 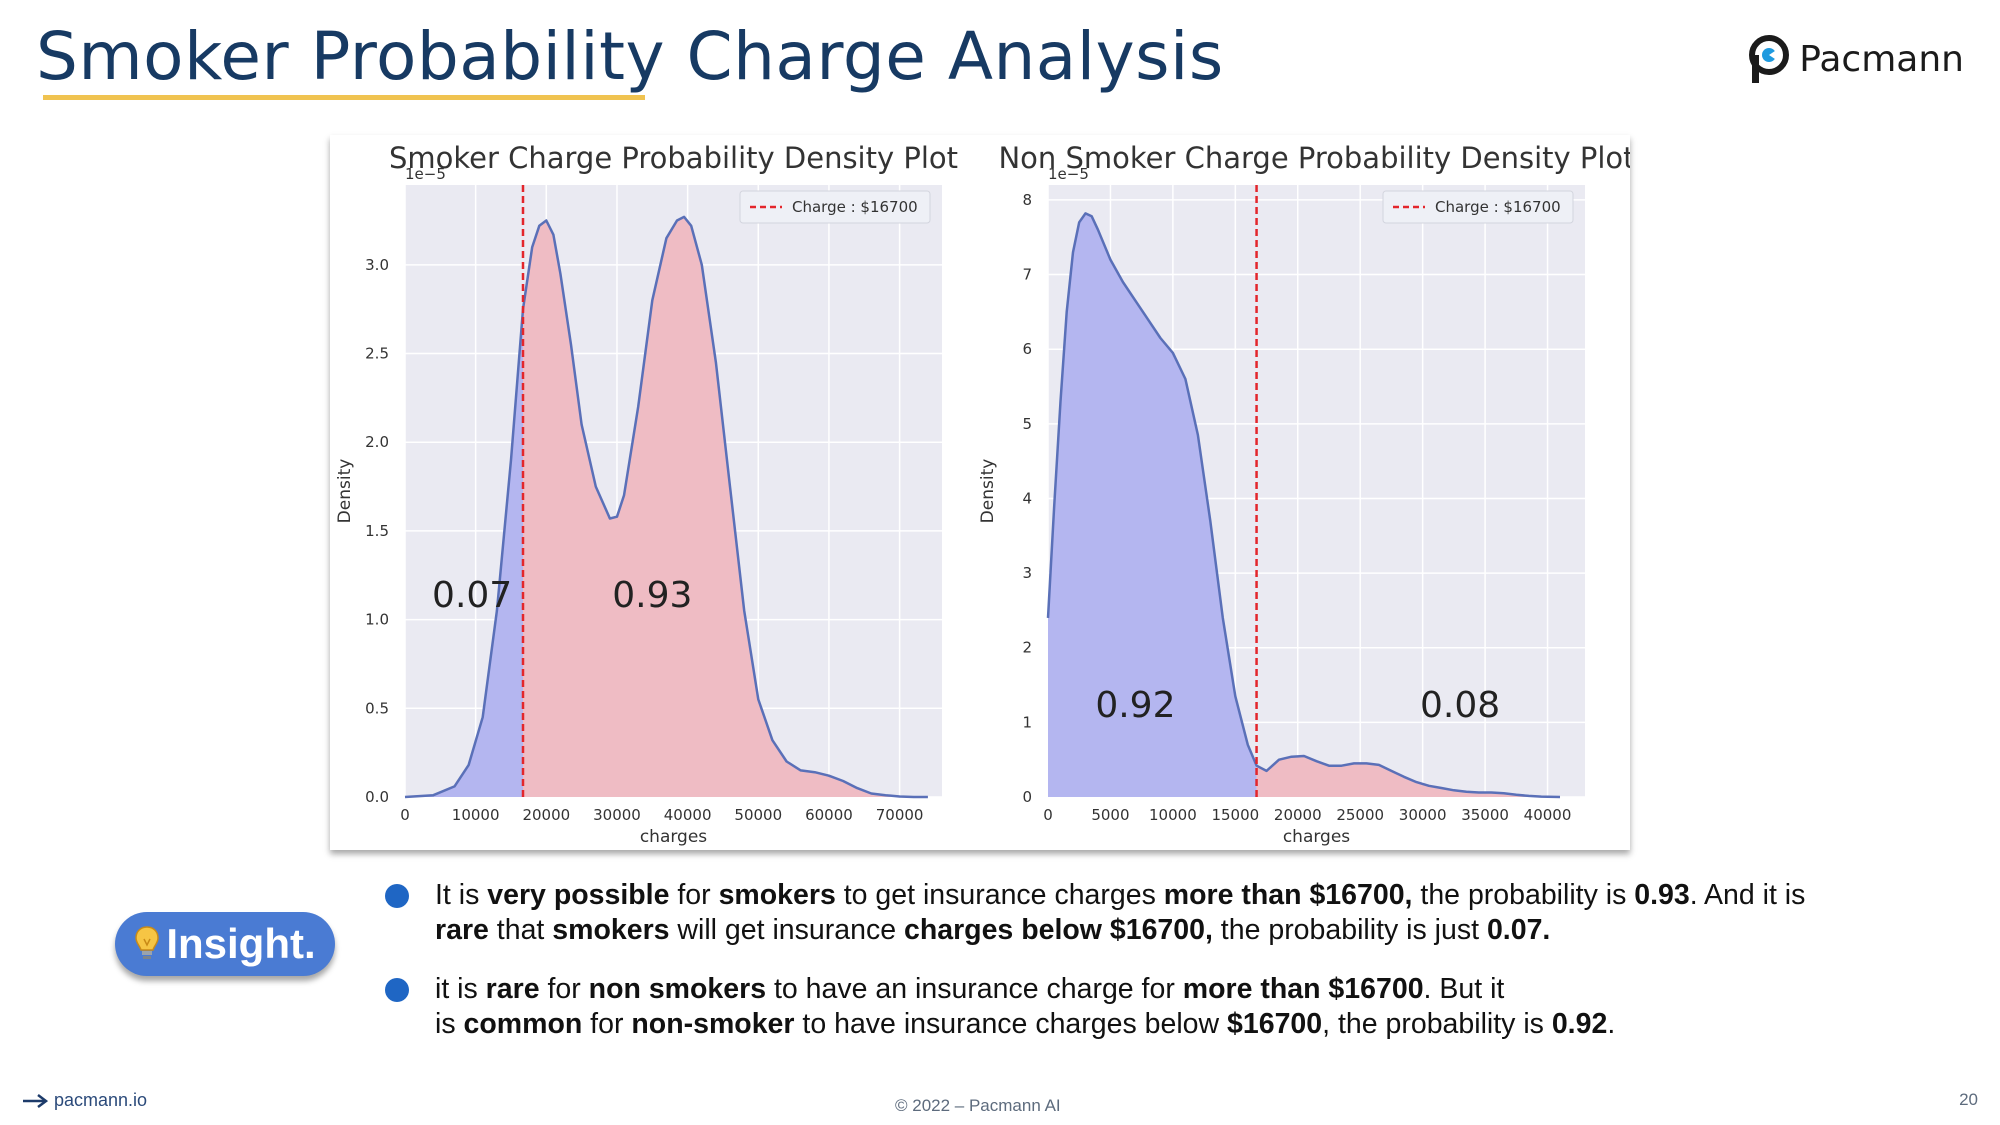 I want to click on y-tick-label: 1.0, so click(x=377, y=620).